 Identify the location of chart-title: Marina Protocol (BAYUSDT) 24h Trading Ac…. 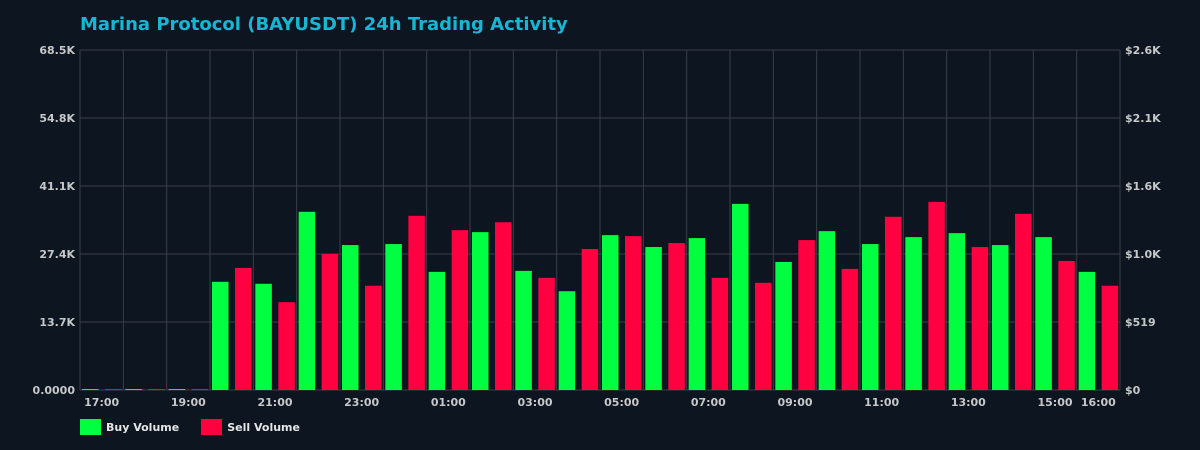
(324, 24).